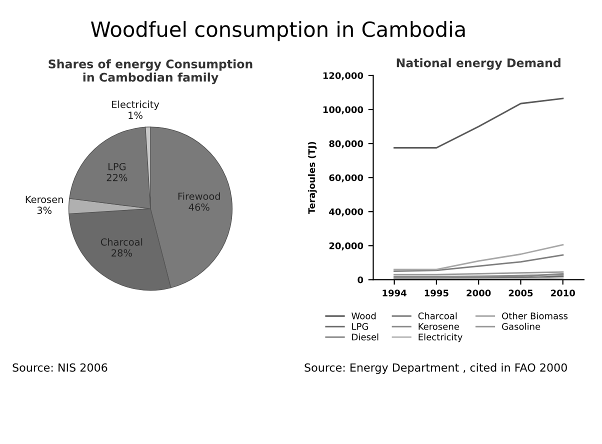  I want to click on chart-title: Shares of energy Consumption in Cambodian family, so click(150, 71).